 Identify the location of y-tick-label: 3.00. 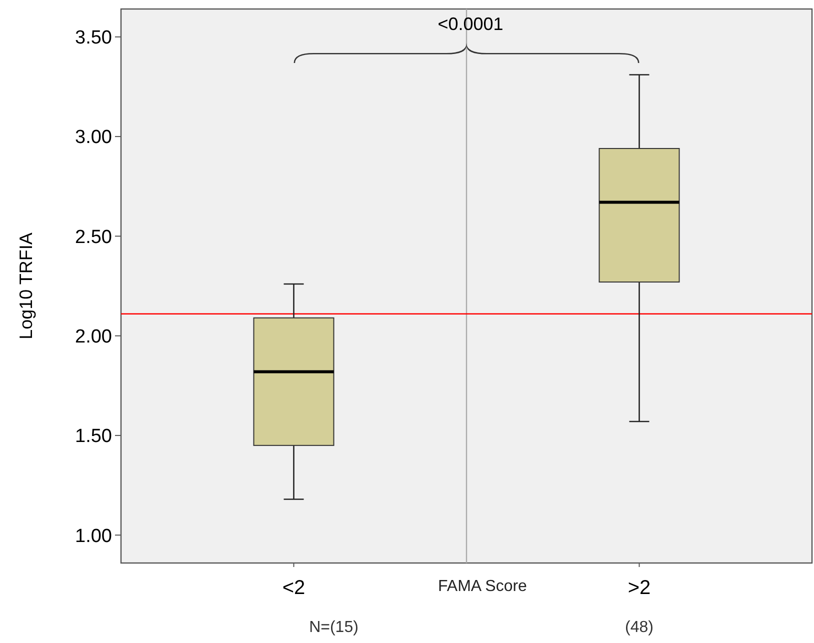
(93, 137).